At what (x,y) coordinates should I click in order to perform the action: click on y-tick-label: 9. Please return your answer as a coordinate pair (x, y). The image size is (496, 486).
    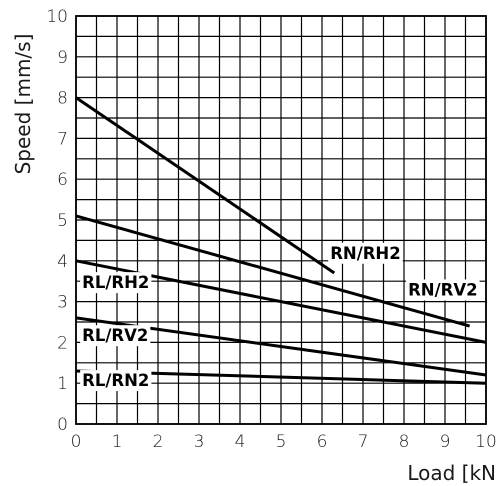
    Looking at the image, I should click on (62, 58).